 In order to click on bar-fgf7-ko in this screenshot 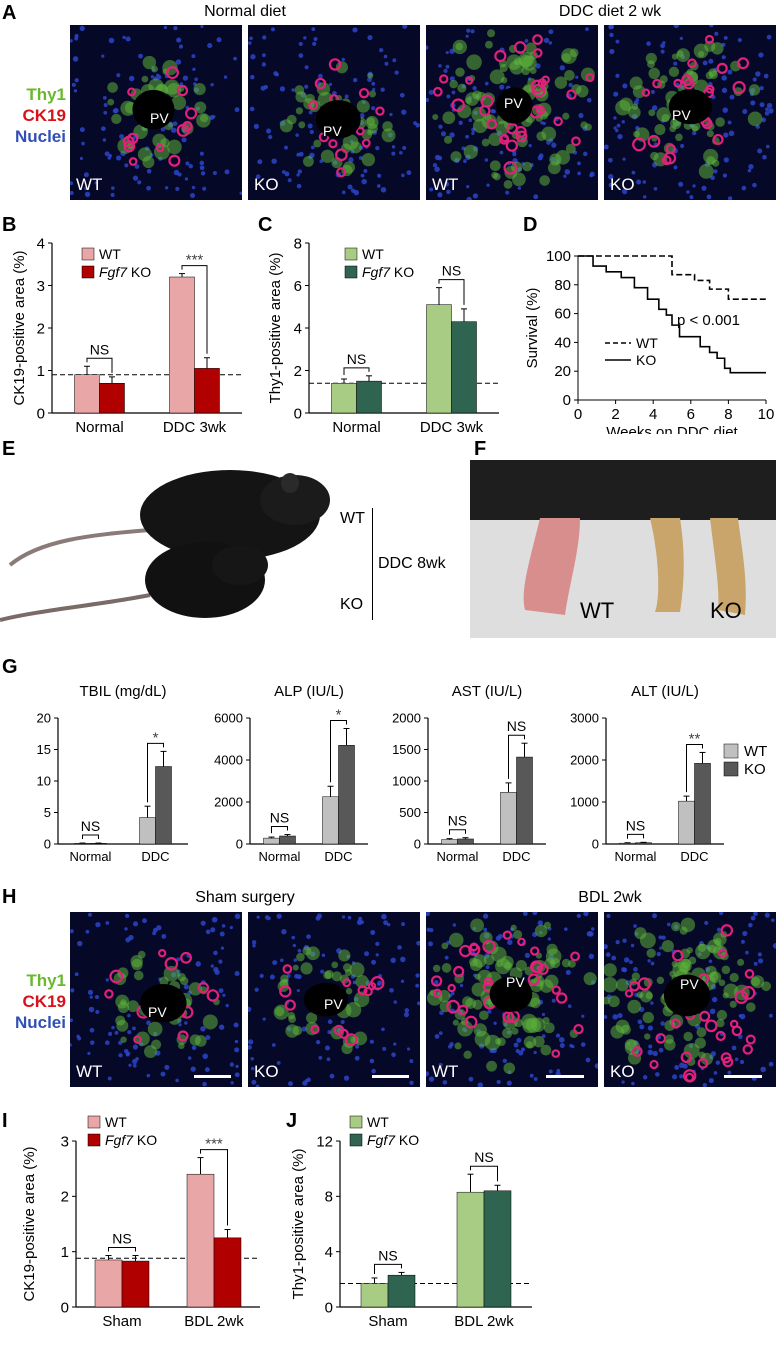, I will do `click(135, 1284)`.